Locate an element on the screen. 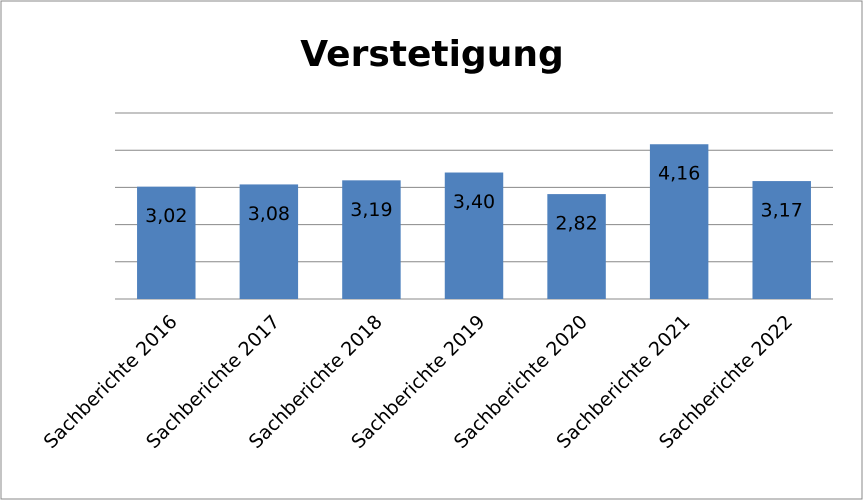  chart-title: Verstetigung is located at coordinates (431, 54).